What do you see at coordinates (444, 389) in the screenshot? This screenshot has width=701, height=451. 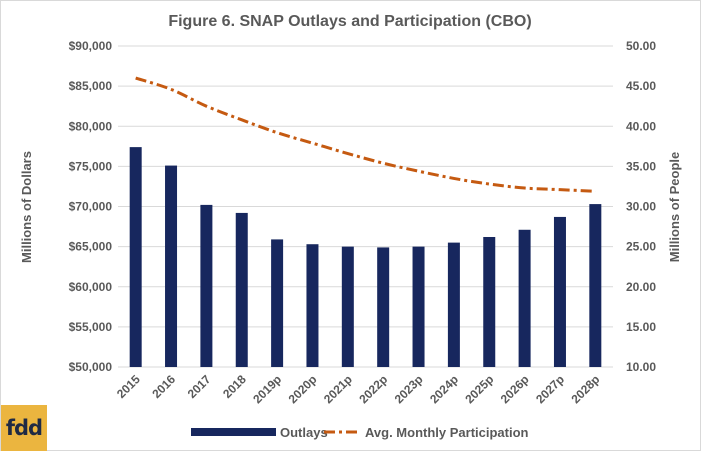 I see `x-tick-label: 2024p` at bounding box center [444, 389].